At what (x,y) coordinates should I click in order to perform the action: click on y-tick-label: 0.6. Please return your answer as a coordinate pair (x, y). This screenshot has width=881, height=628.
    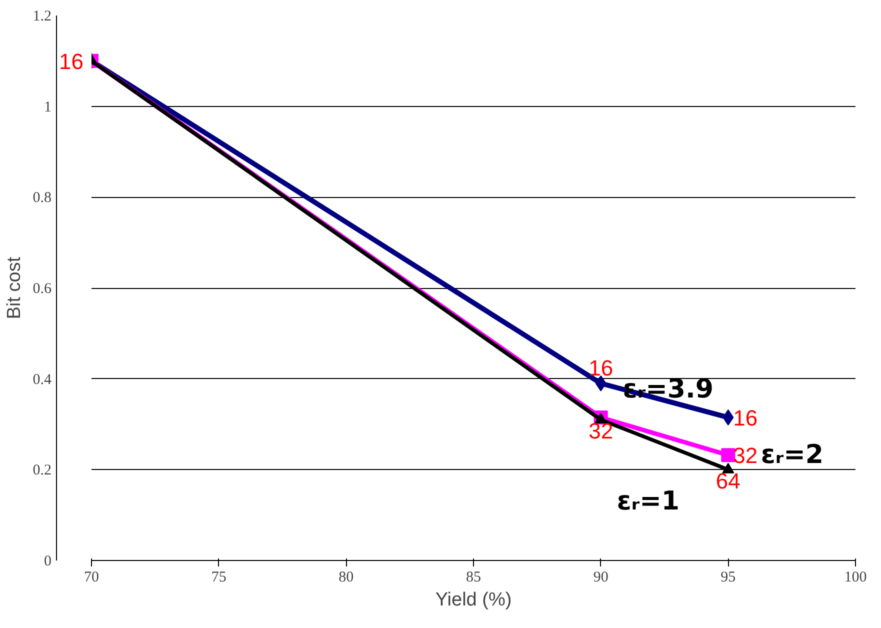
    Looking at the image, I should click on (42, 289).